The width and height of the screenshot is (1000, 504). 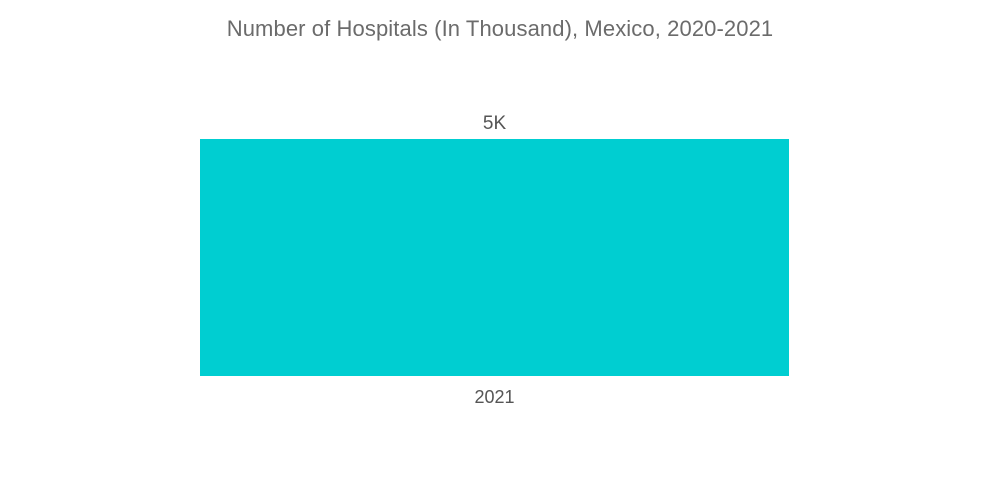 What do you see at coordinates (495, 123) in the screenshot?
I see `data-label-2021: 5K` at bounding box center [495, 123].